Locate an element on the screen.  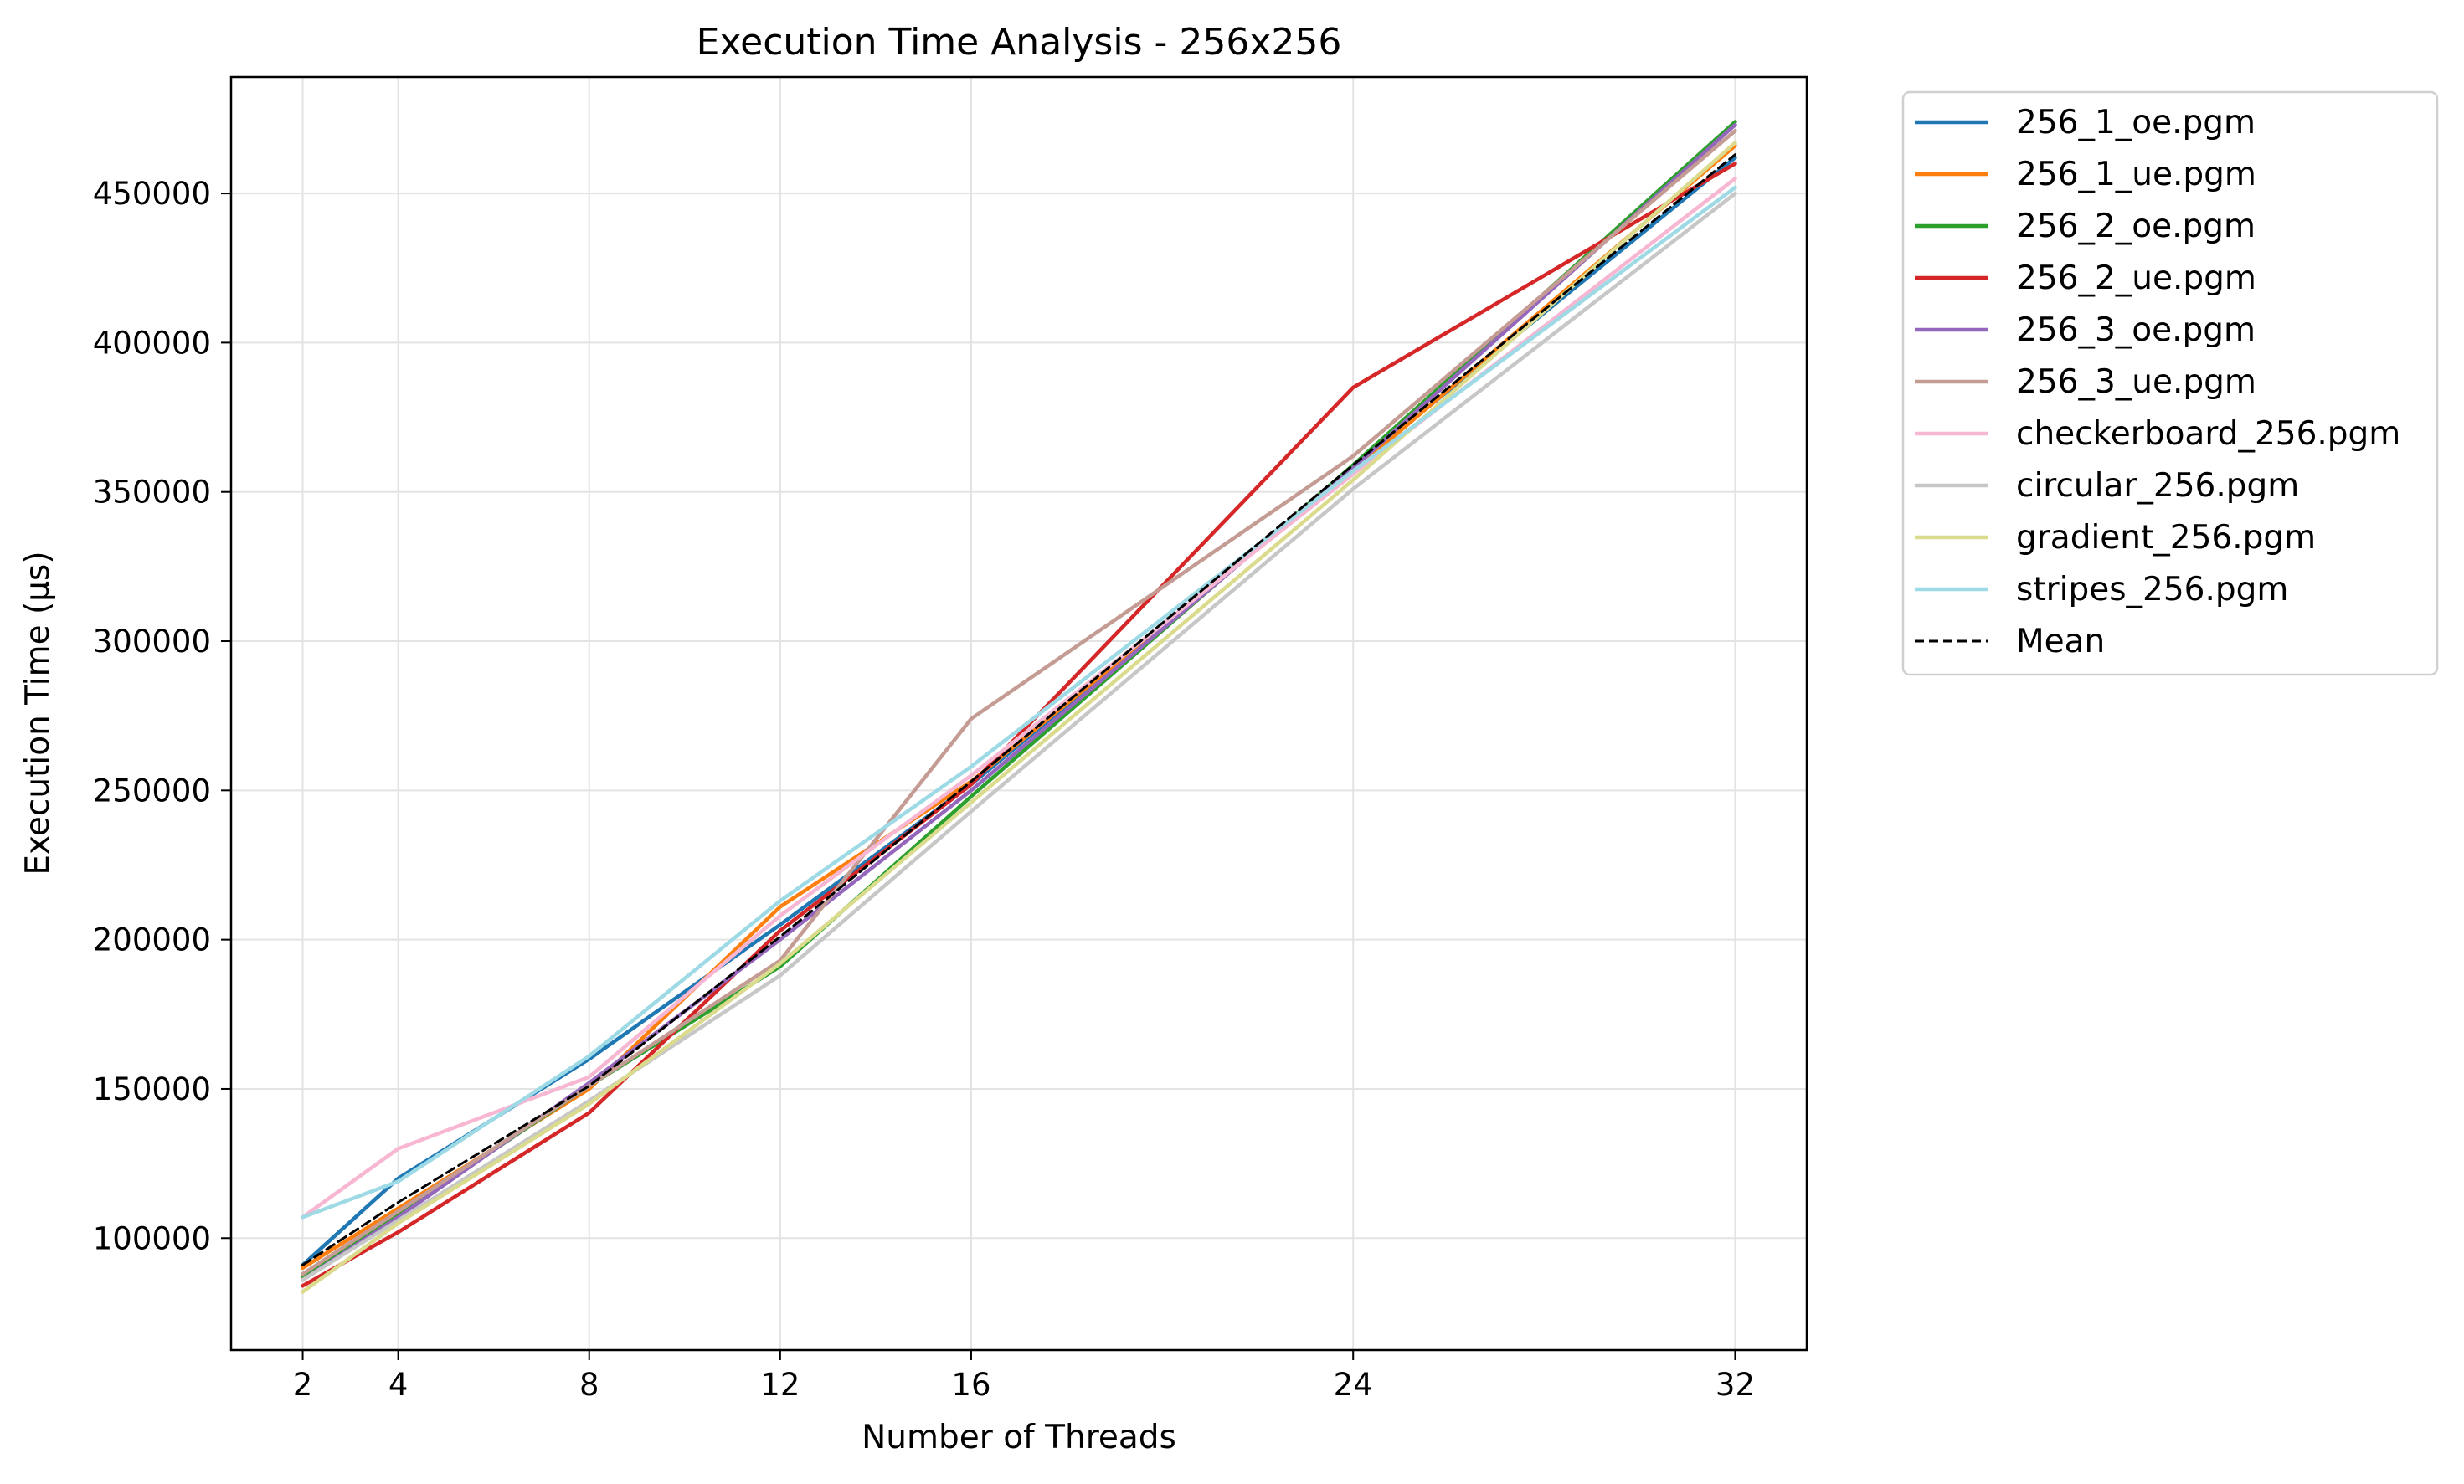
x-tick-label: 12 is located at coordinates (780, 1385).